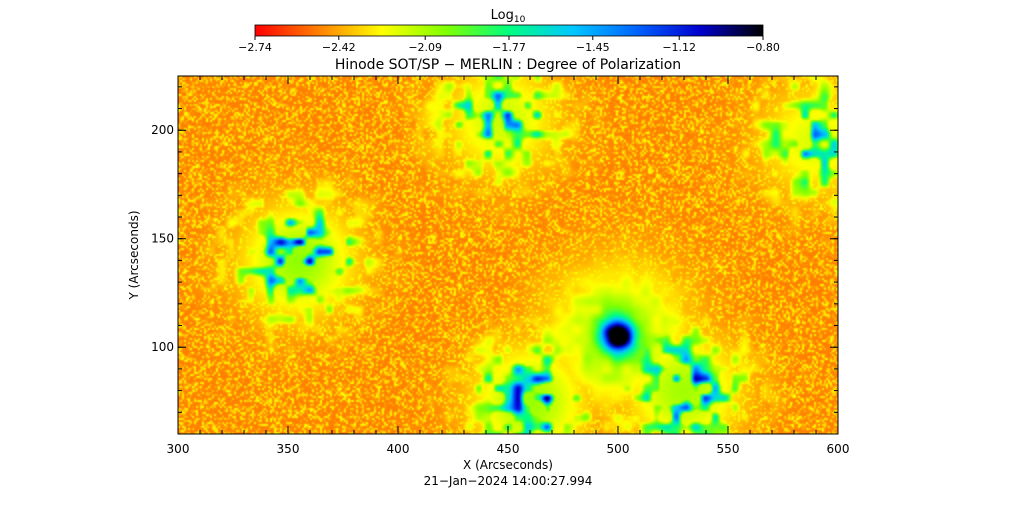 The height and width of the screenshot is (512, 1017). Describe the element at coordinates (618, 449) in the screenshot. I see `x-tick-label: 500` at that location.